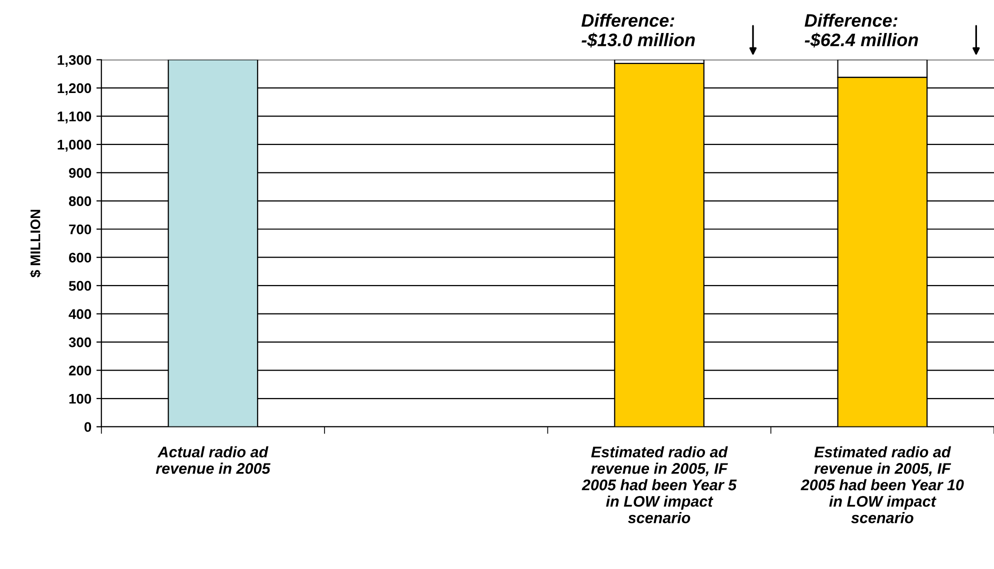  Describe the element at coordinates (80, 285) in the screenshot. I see `y-tick-label: 500` at that location.